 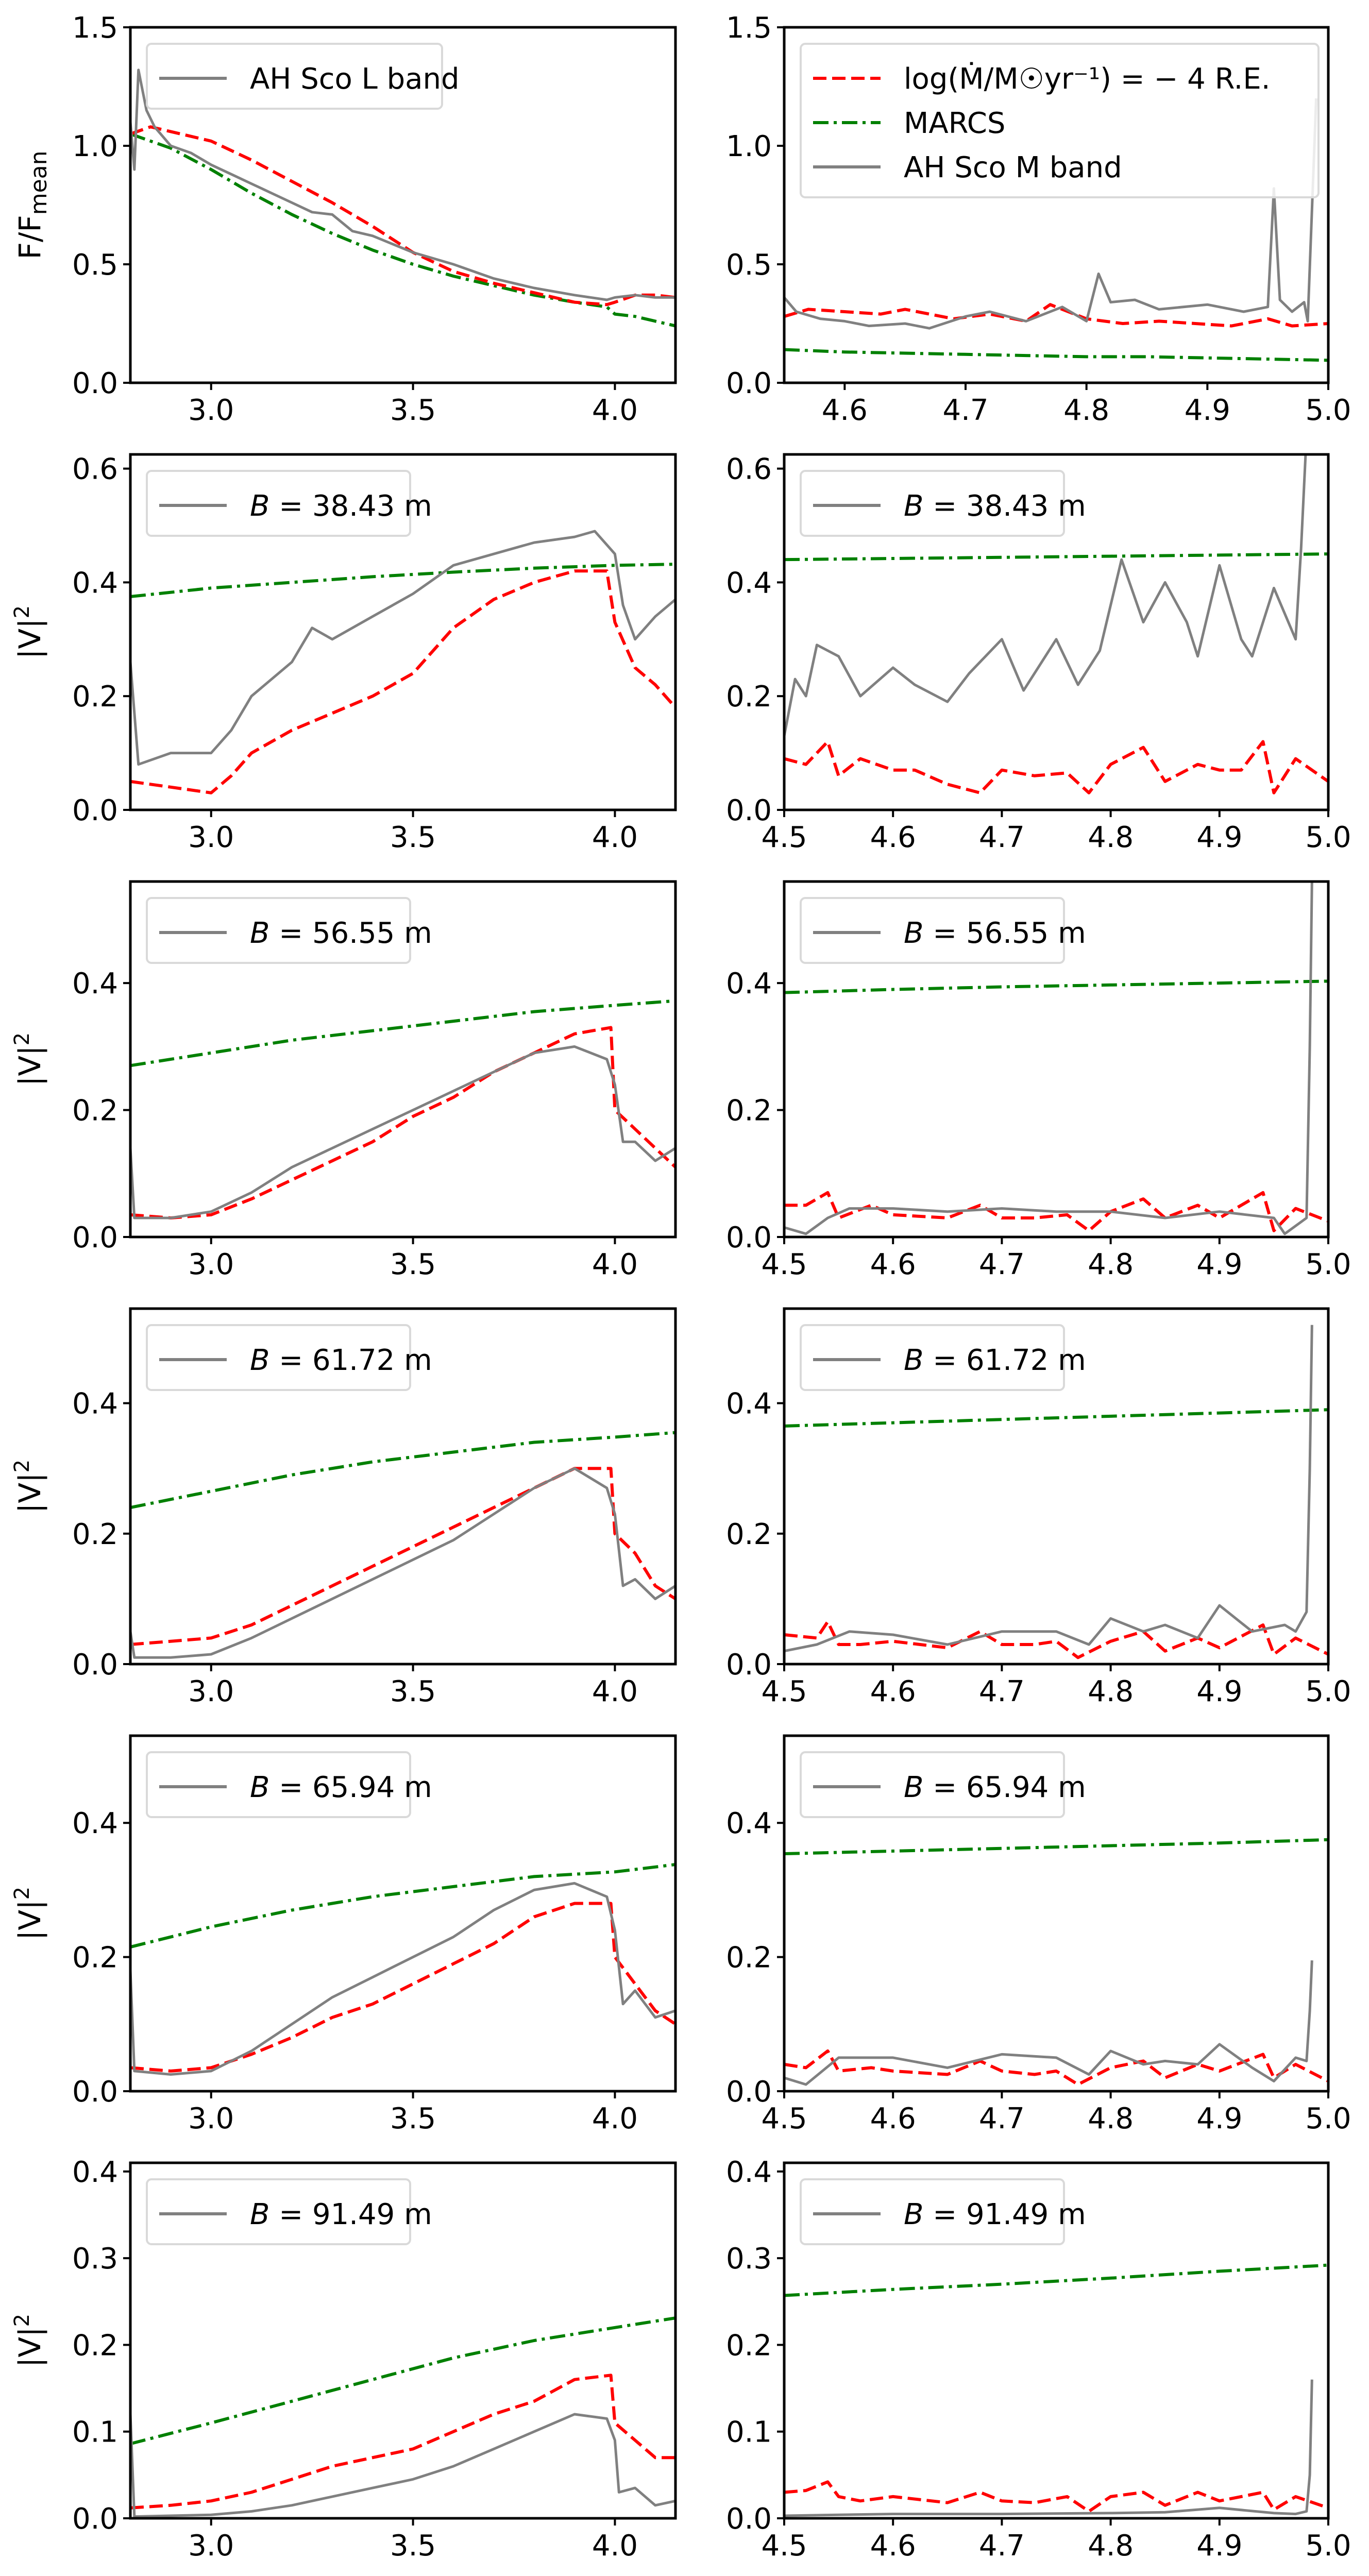 I want to click on panel-r2-c0: 0.0 0.2 0.4 3.0 3.5 4.0 |V|2 B = 56.55 m, so click(x=343, y=1081).